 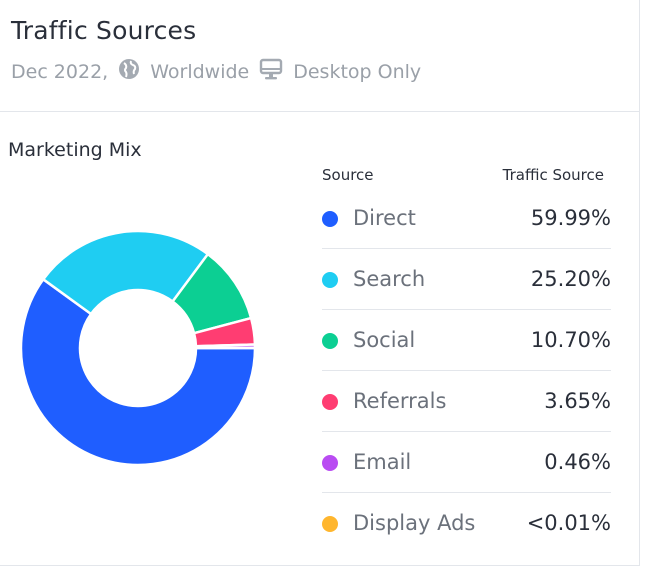 I want to click on marketing-mix-title: Marketing Mix, so click(x=75, y=150).